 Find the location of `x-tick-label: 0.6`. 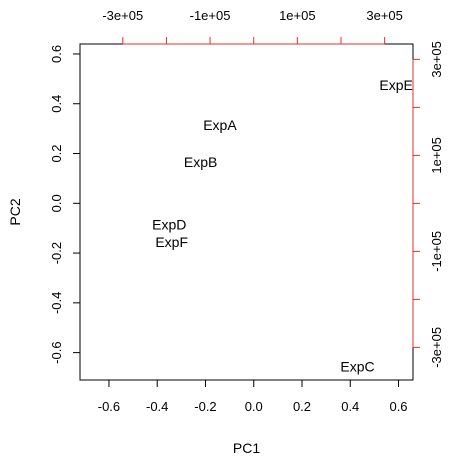

x-tick-label: 0.6 is located at coordinates (398, 406).